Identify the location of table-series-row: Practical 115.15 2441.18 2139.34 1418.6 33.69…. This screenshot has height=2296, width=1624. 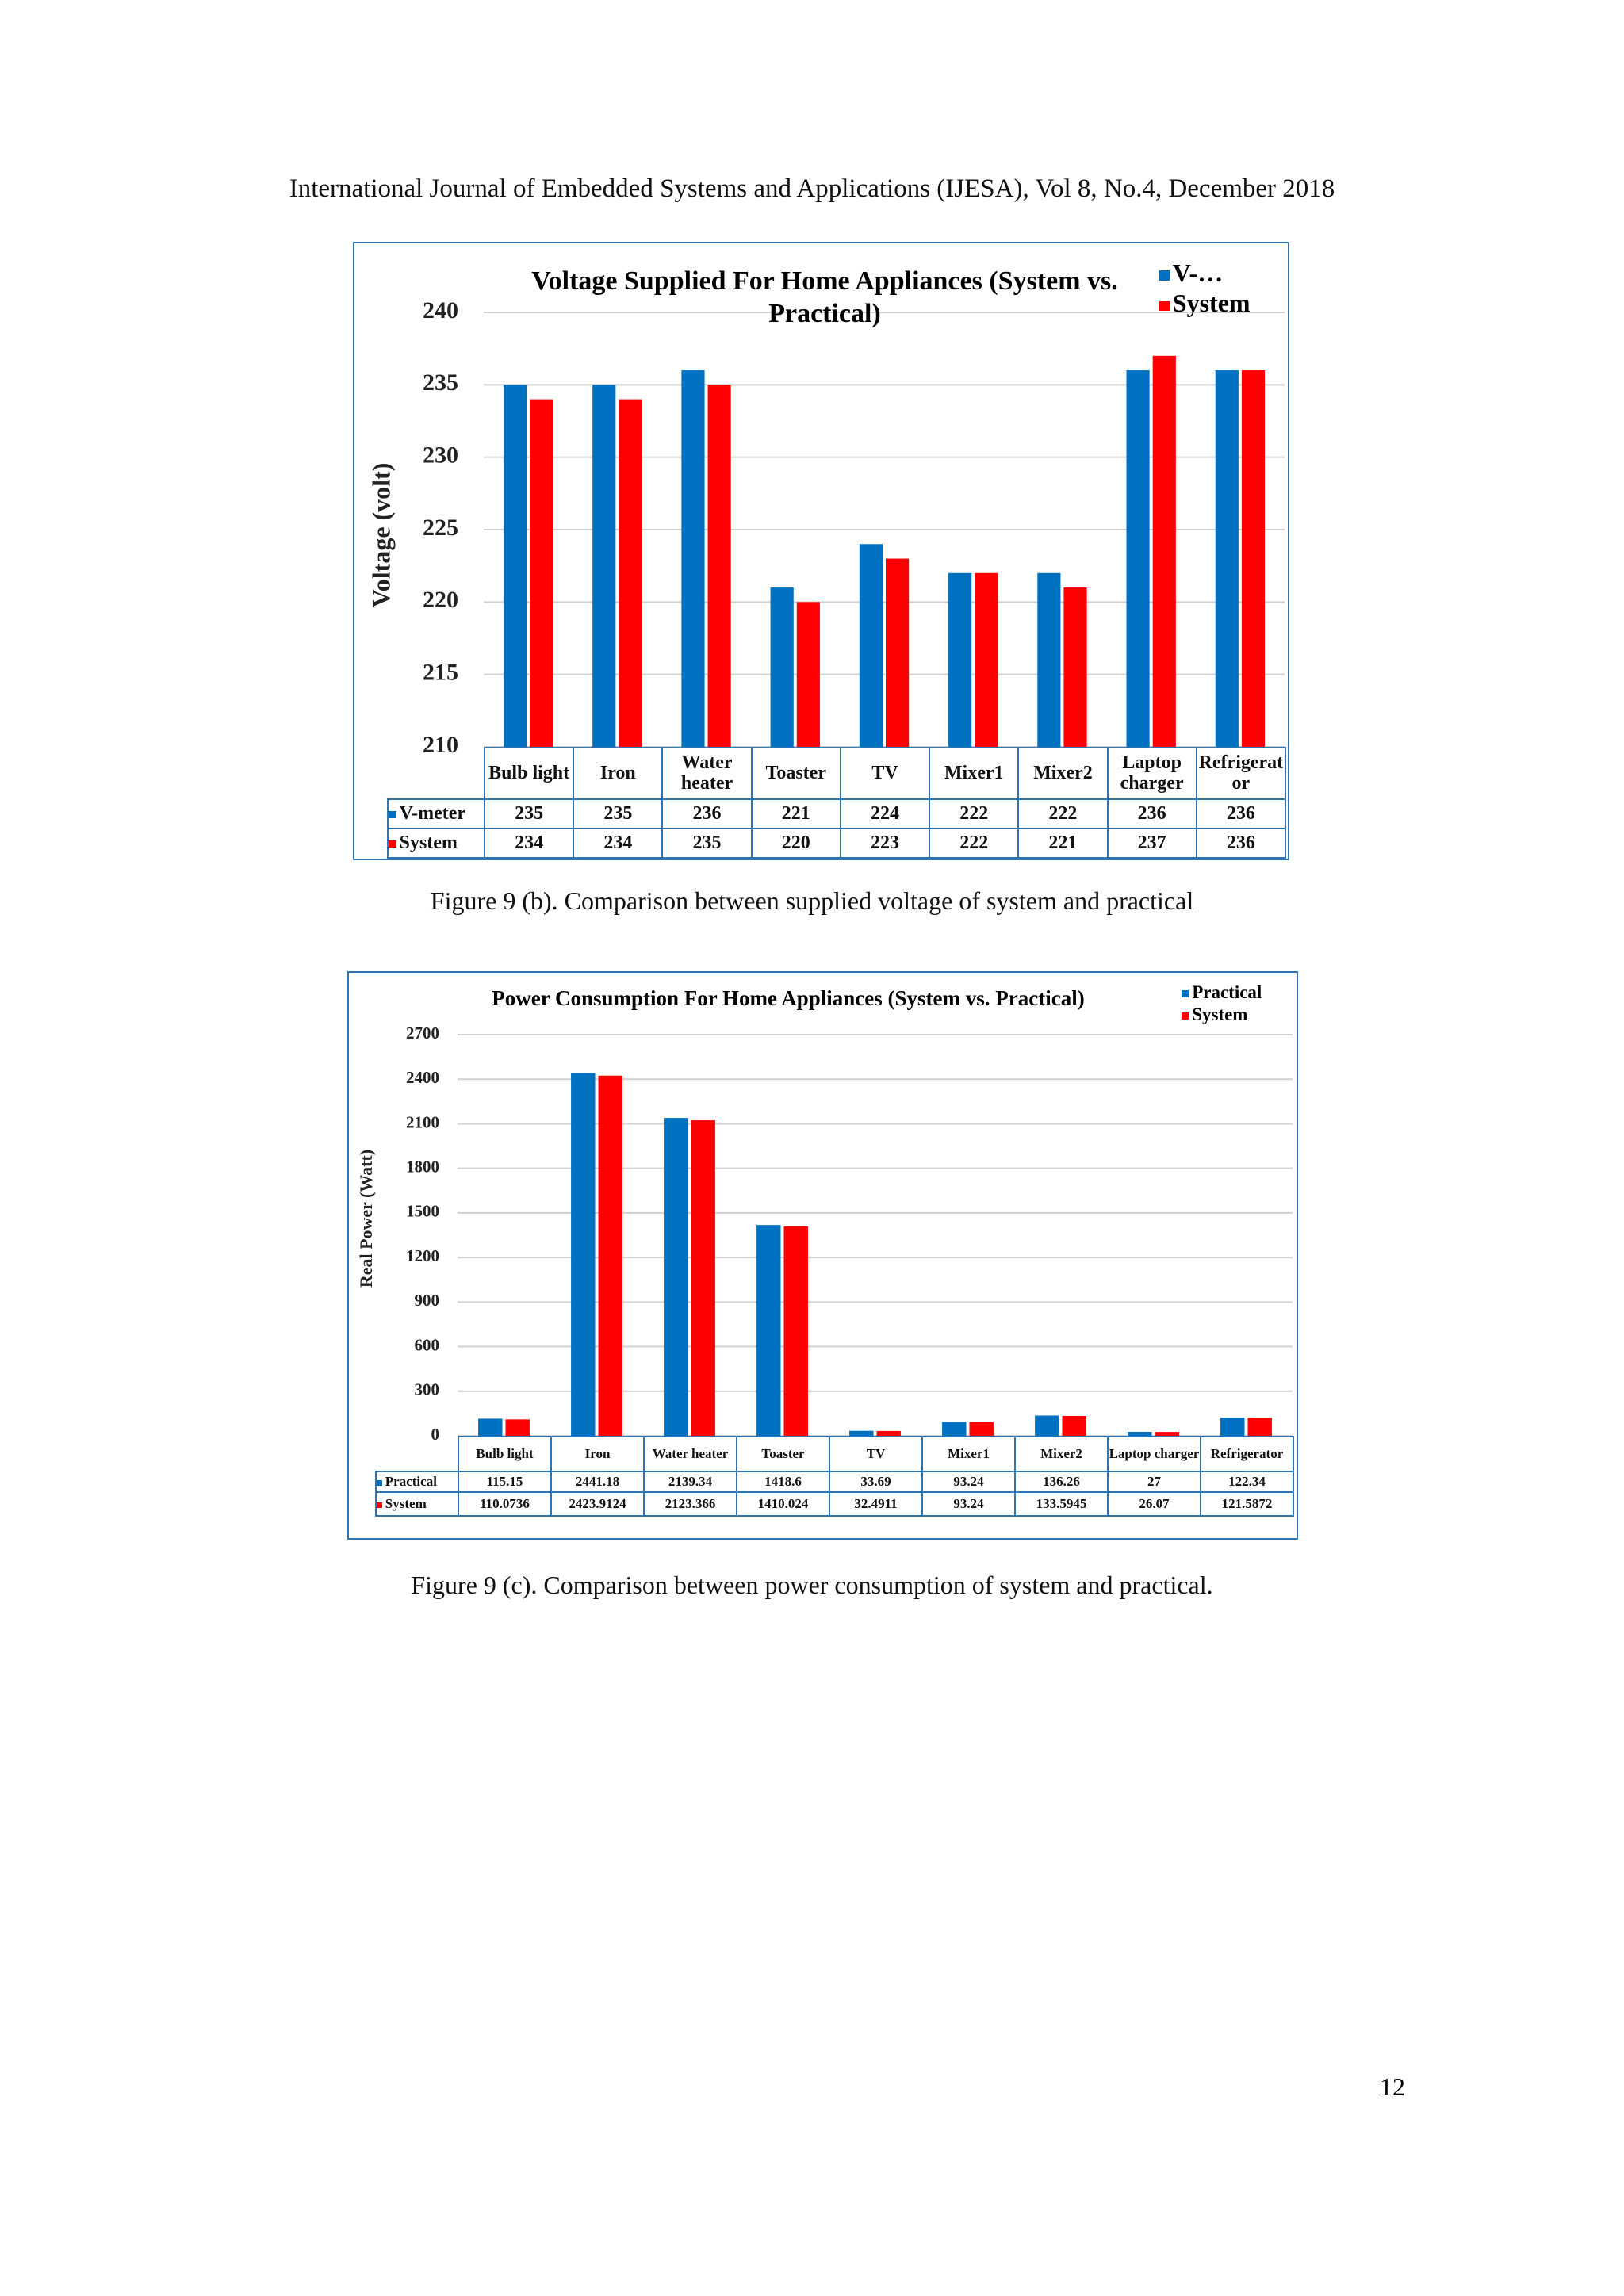
(834, 1482).